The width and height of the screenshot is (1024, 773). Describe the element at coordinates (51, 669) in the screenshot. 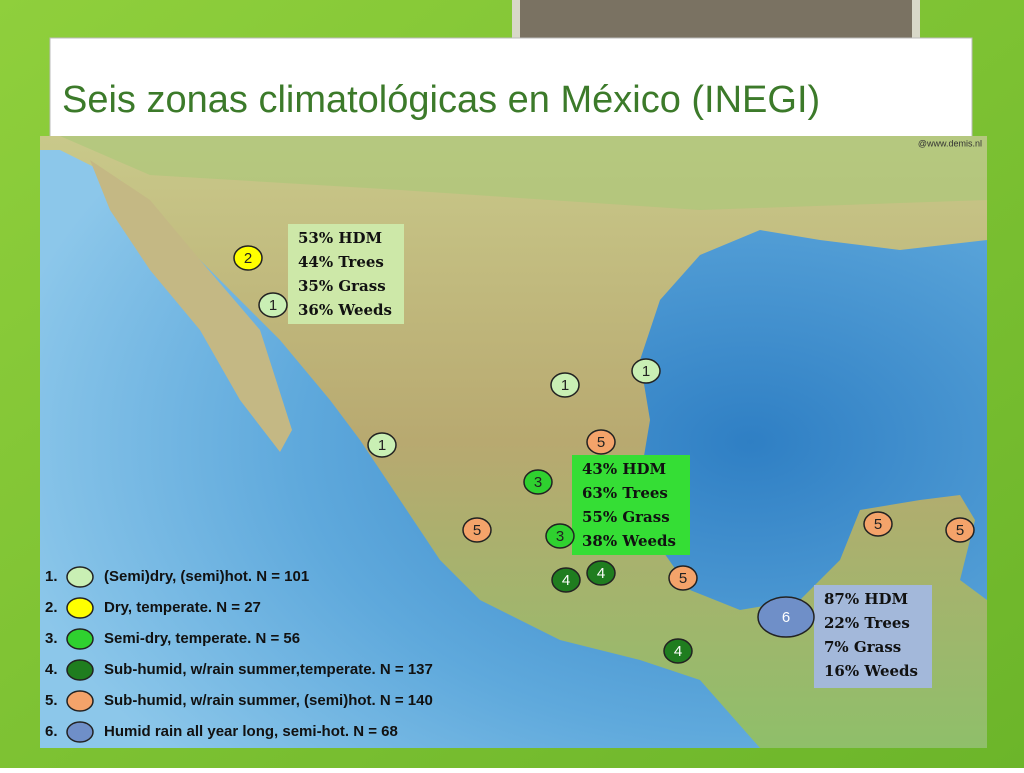

I see `legend-number: 4.` at that location.